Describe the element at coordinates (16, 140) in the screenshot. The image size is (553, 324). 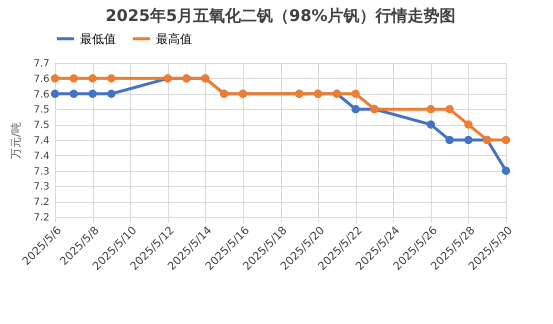
I see `y-axis-title: 万元/吨` at that location.